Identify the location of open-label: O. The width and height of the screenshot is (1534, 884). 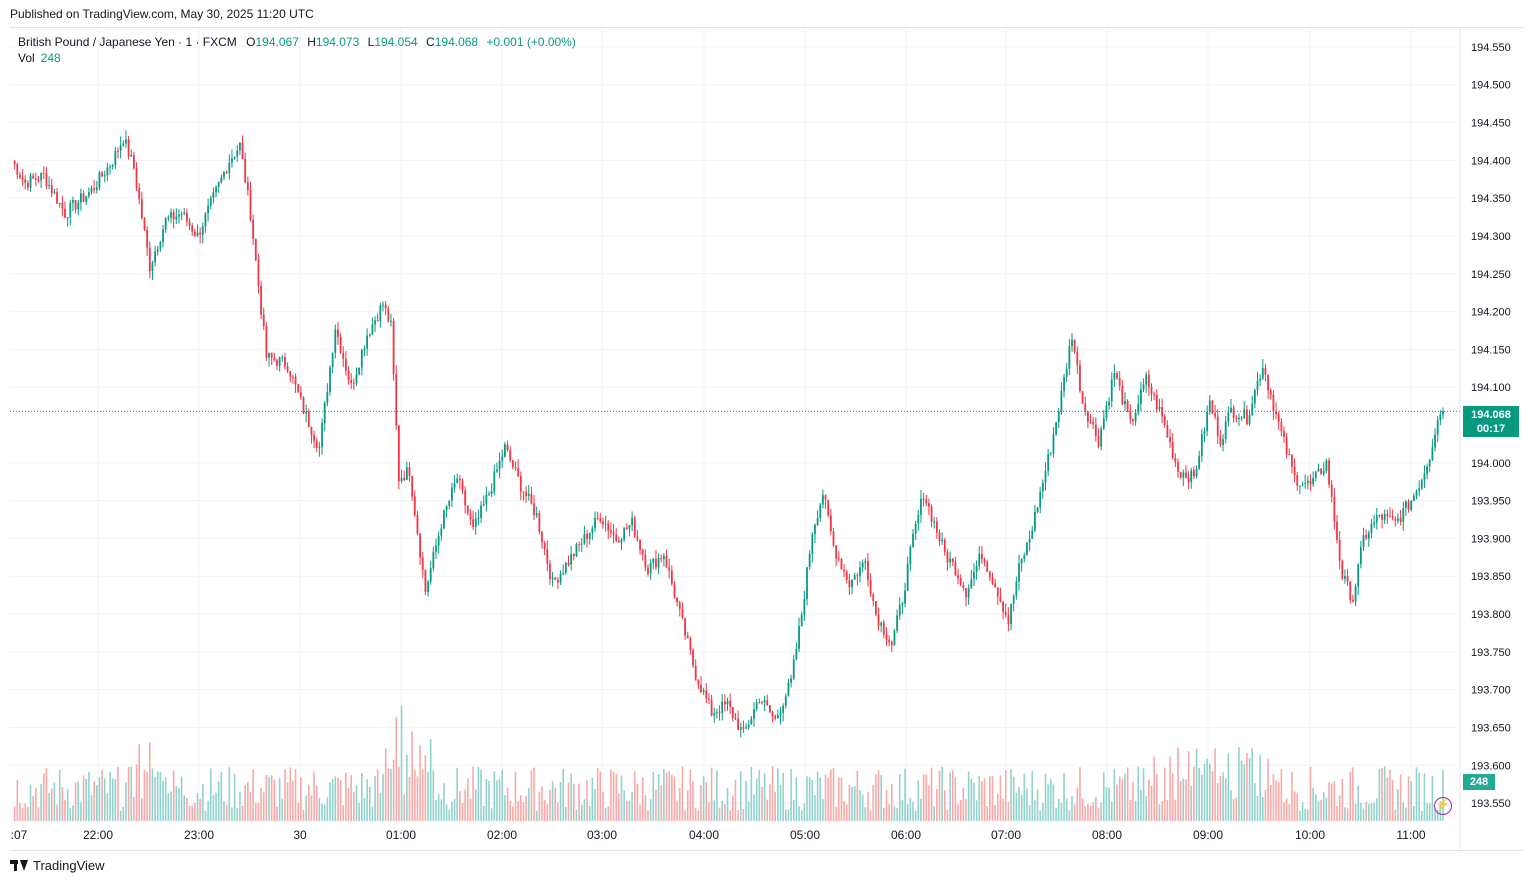
(251, 42).